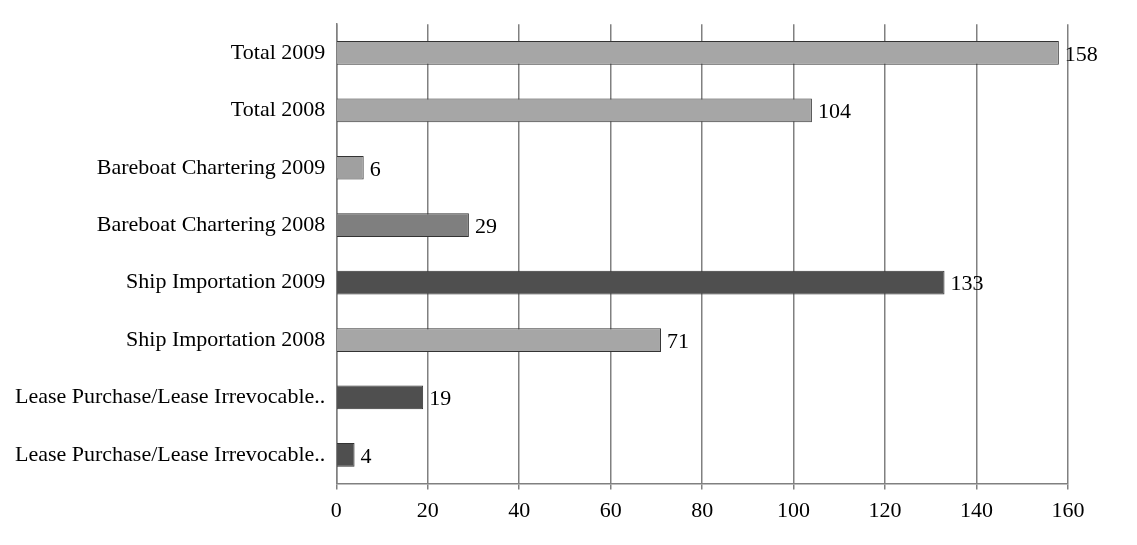 This screenshot has width=1137, height=545. Describe the element at coordinates (967, 283) in the screenshot. I see `data-label: 133` at that location.